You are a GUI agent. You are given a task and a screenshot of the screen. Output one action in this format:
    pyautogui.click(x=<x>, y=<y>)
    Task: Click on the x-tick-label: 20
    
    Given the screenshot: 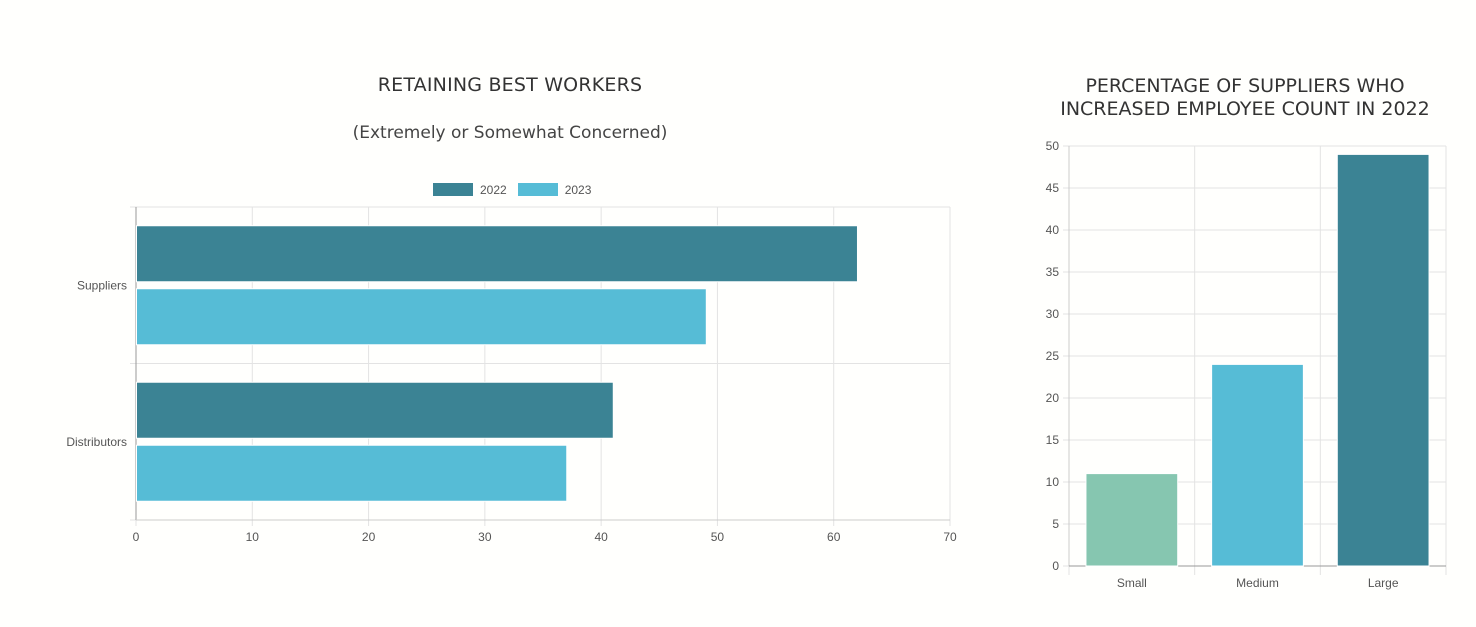 What is the action you would take?
    pyautogui.click(x=369, y=537)
    